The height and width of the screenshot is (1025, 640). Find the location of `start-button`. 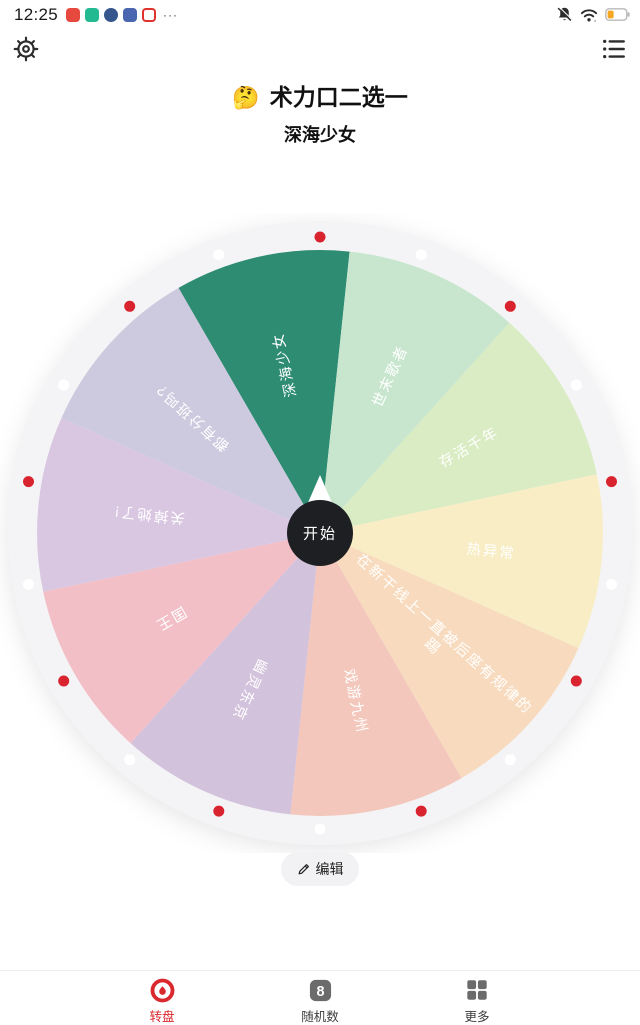

start-button is located at coordinates (320, 533).